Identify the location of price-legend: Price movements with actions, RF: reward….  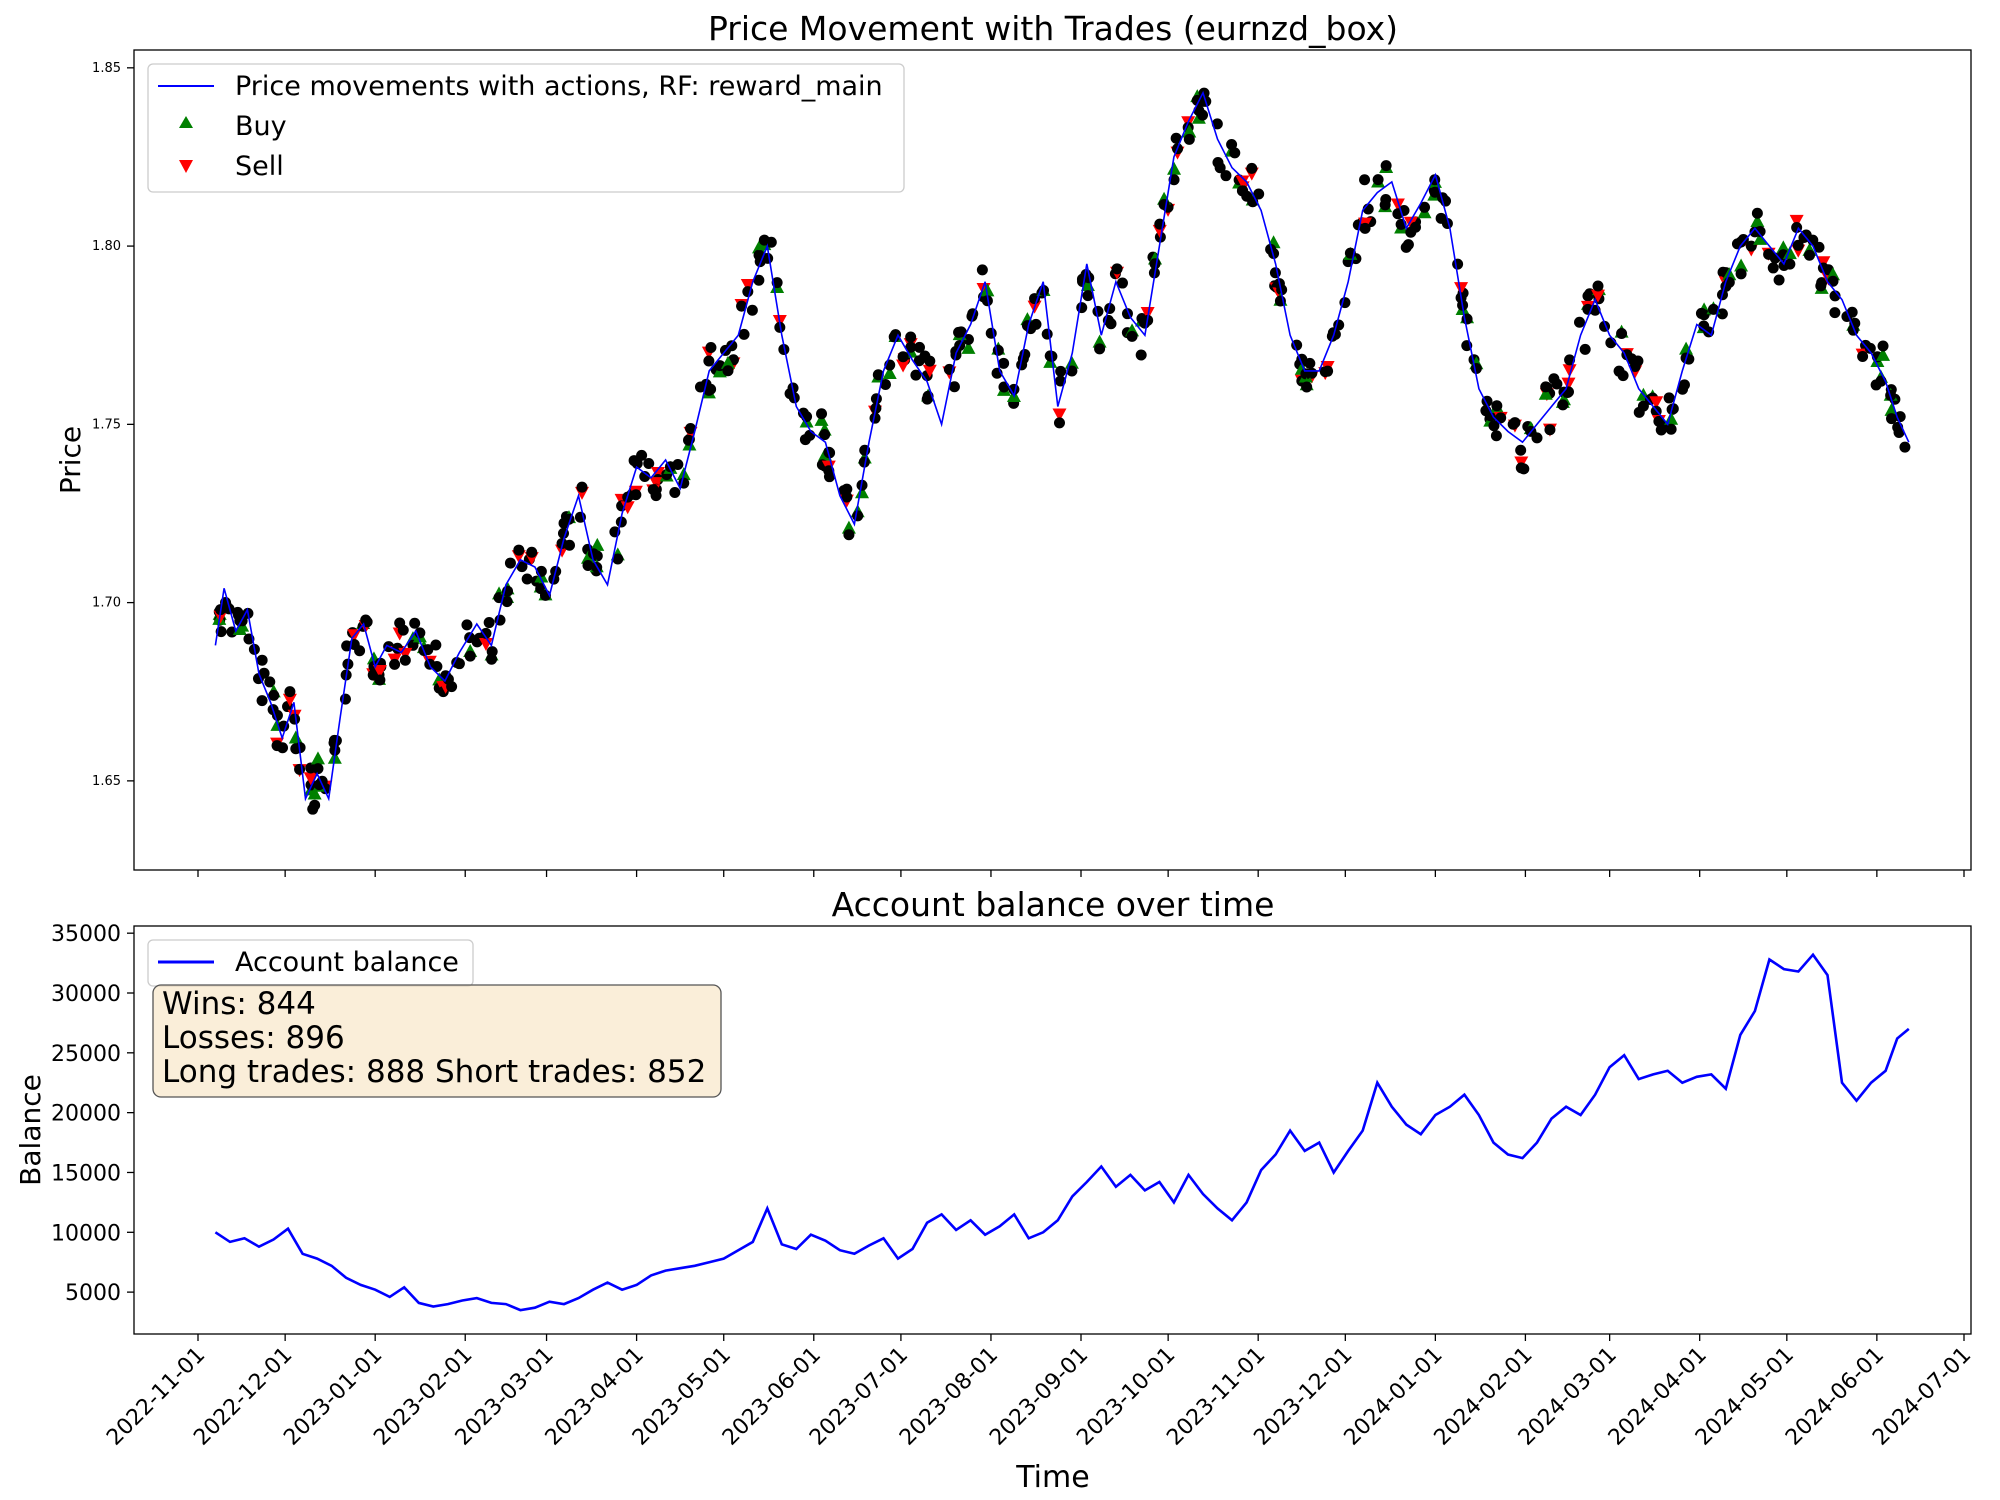
(526, 128).